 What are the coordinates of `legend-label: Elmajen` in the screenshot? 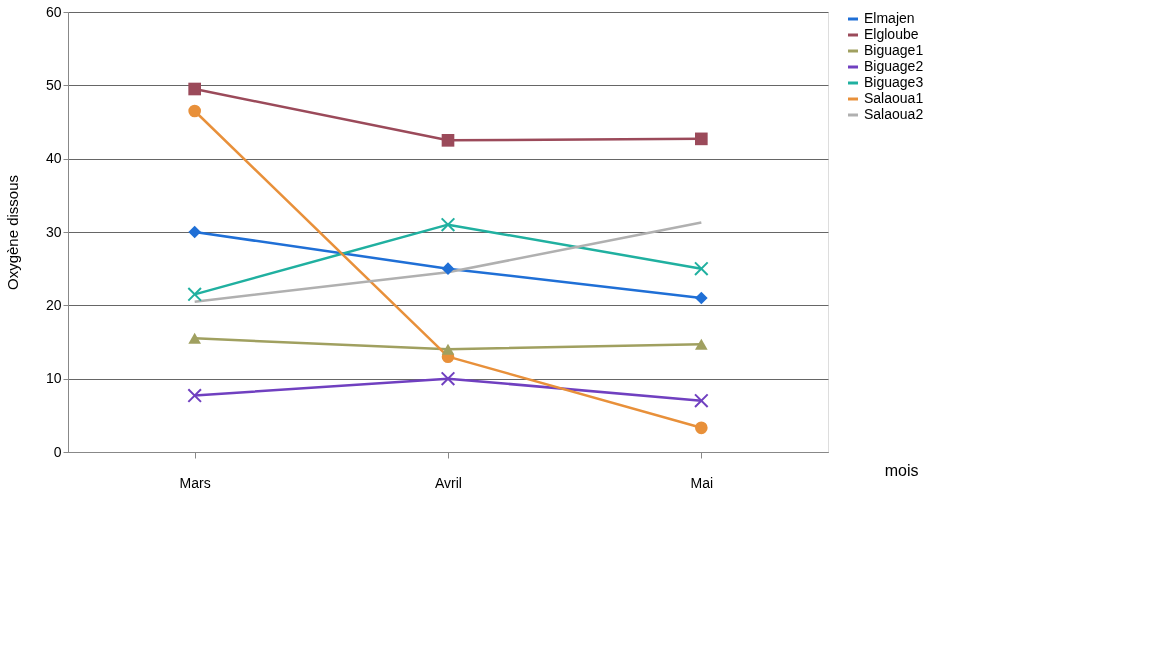 It's located at (889, 18).